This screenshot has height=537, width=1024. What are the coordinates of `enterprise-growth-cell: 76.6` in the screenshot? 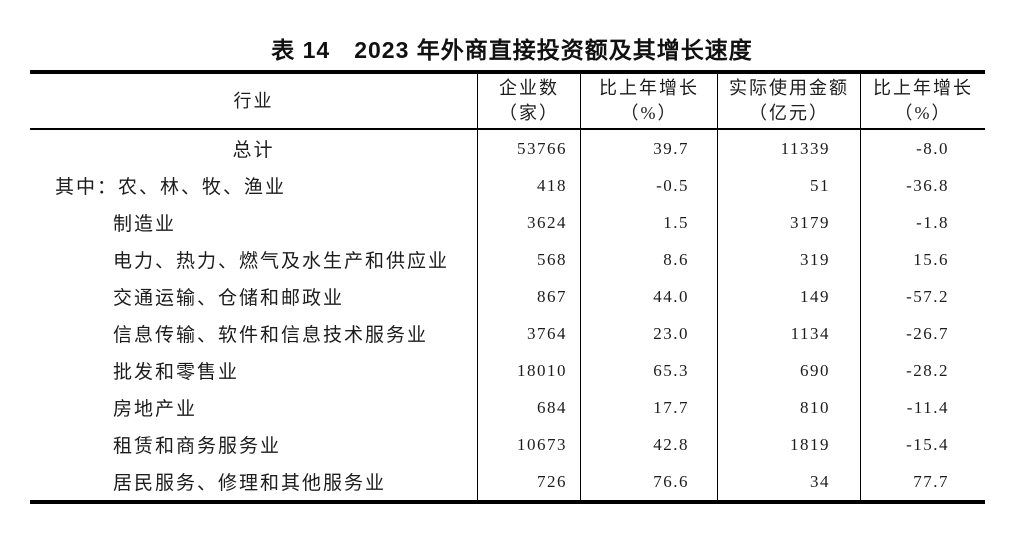 It's located at (648, 481).